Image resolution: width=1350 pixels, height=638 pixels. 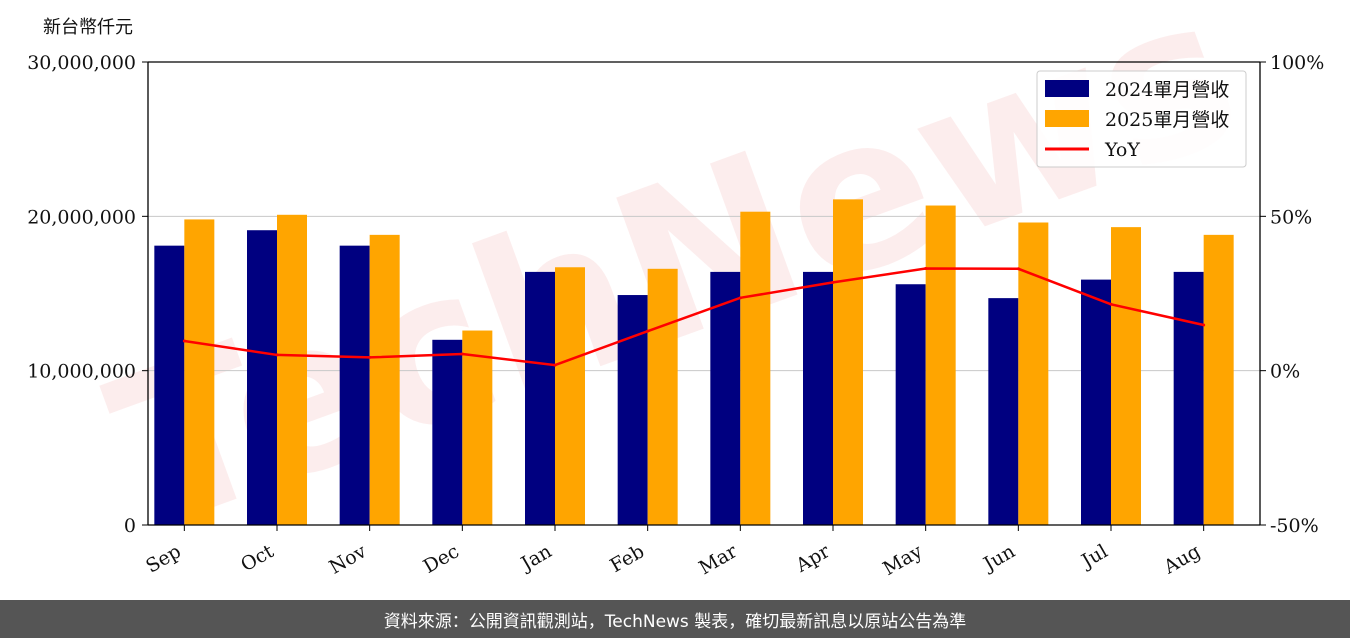 What do you see at coordinates (926, 268) in the screenshot?
I see `yoy-point-may` at bounding box center [926, 268].